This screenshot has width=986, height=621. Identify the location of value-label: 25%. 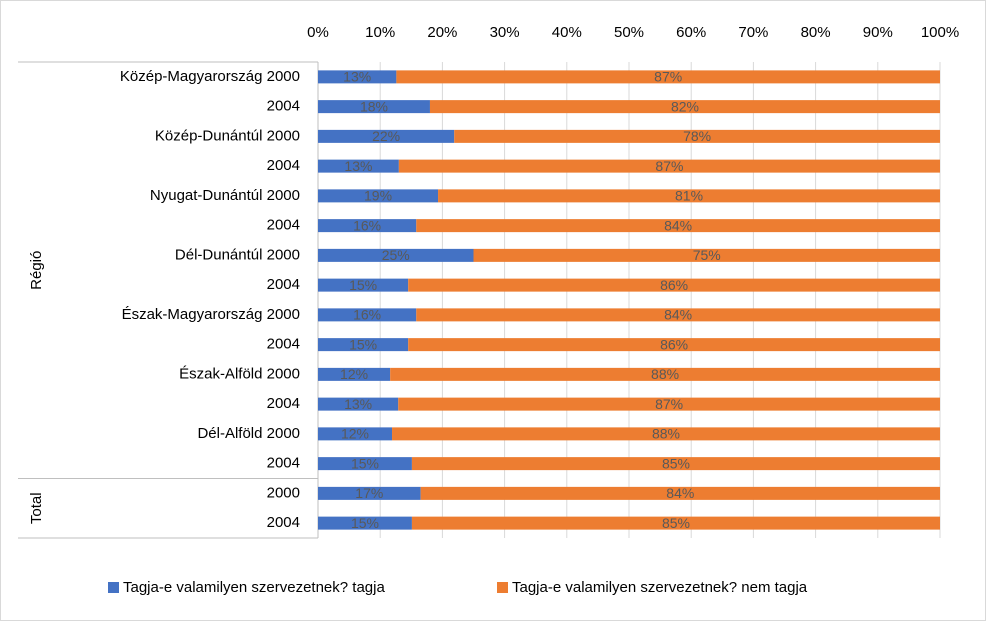
(396, 255).